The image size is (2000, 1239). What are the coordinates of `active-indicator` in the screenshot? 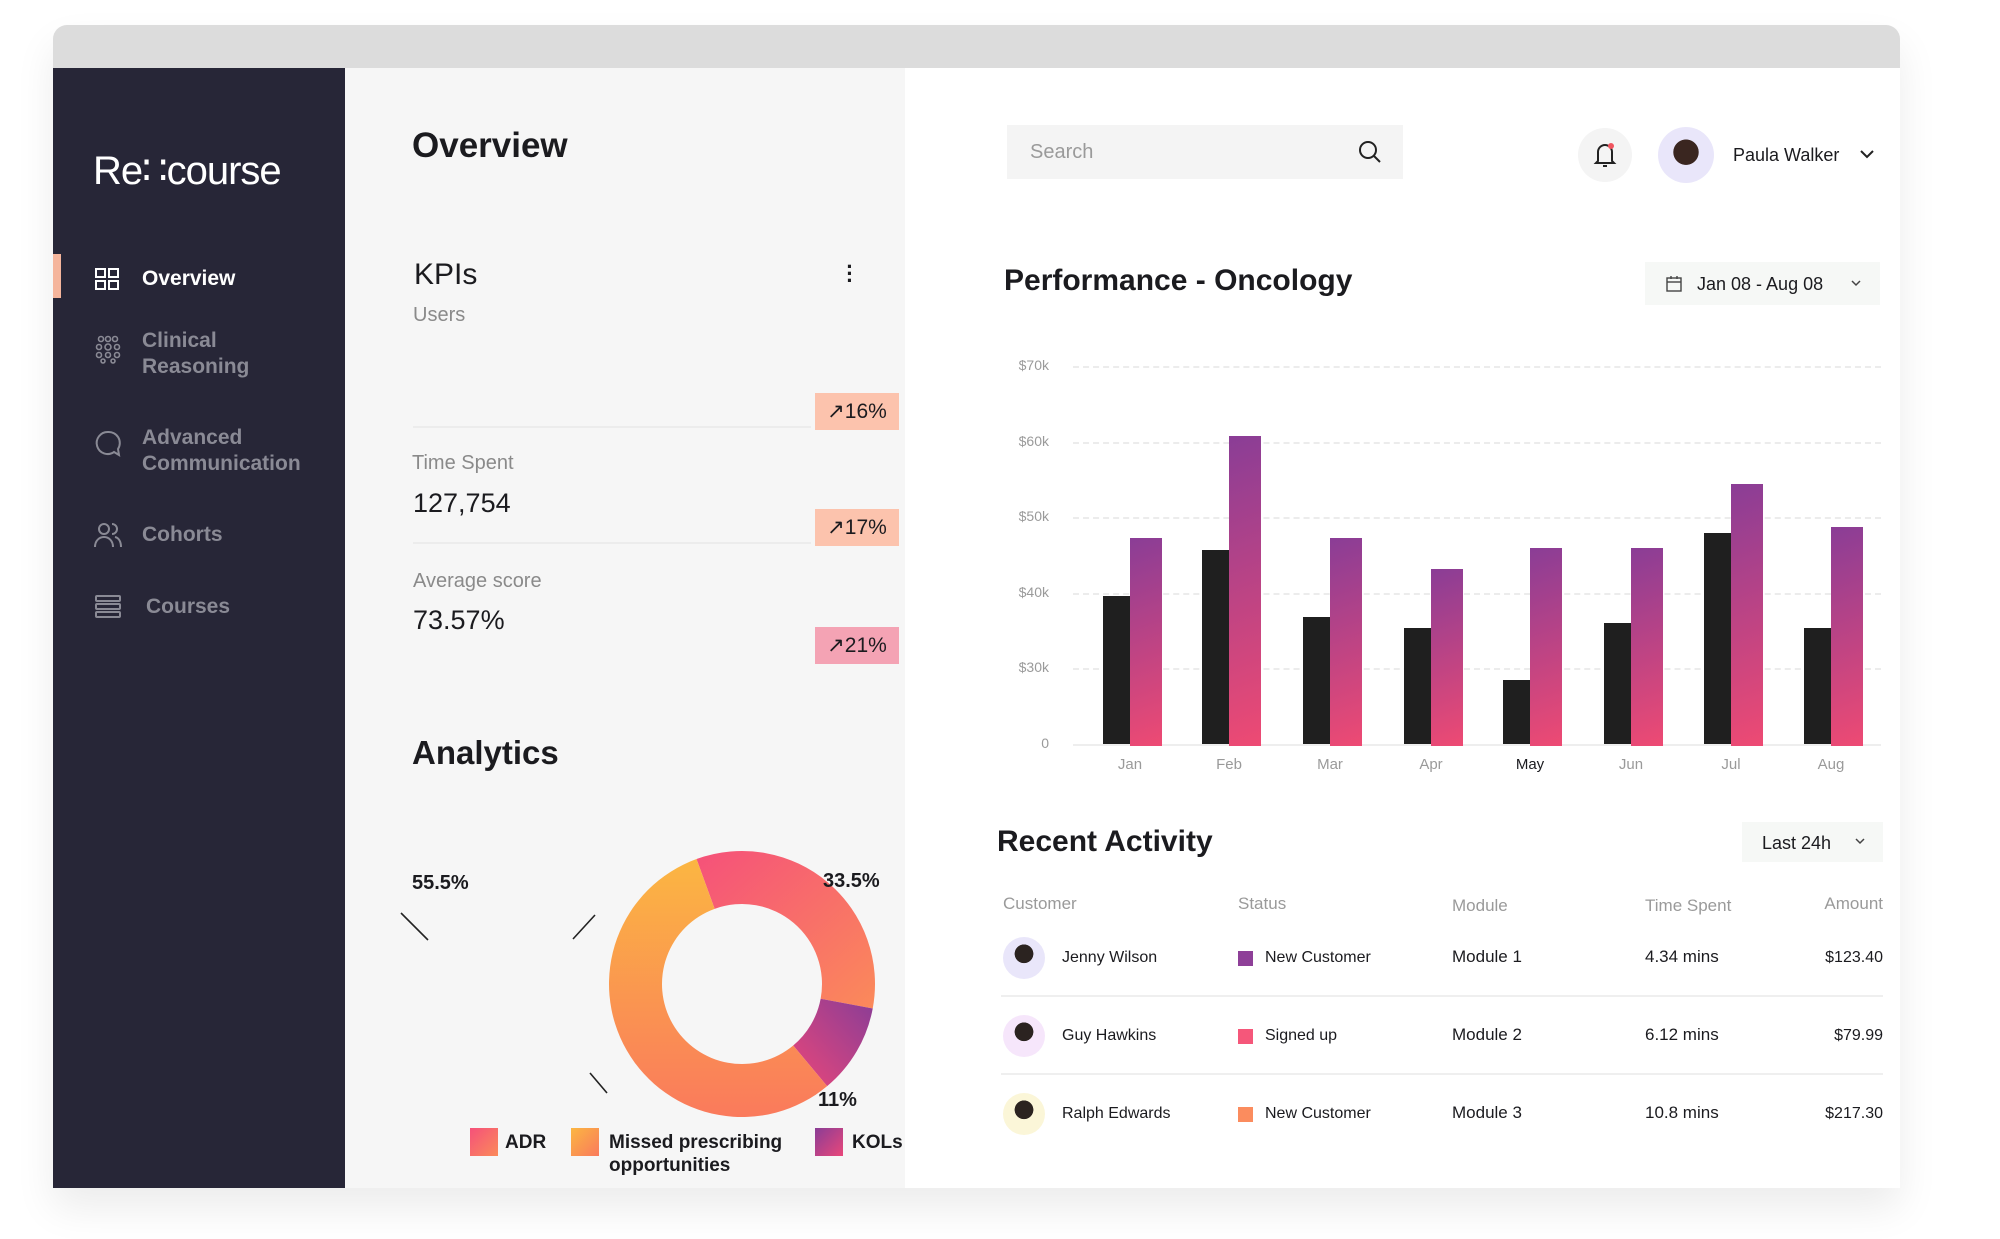 It's located at (57, 276).